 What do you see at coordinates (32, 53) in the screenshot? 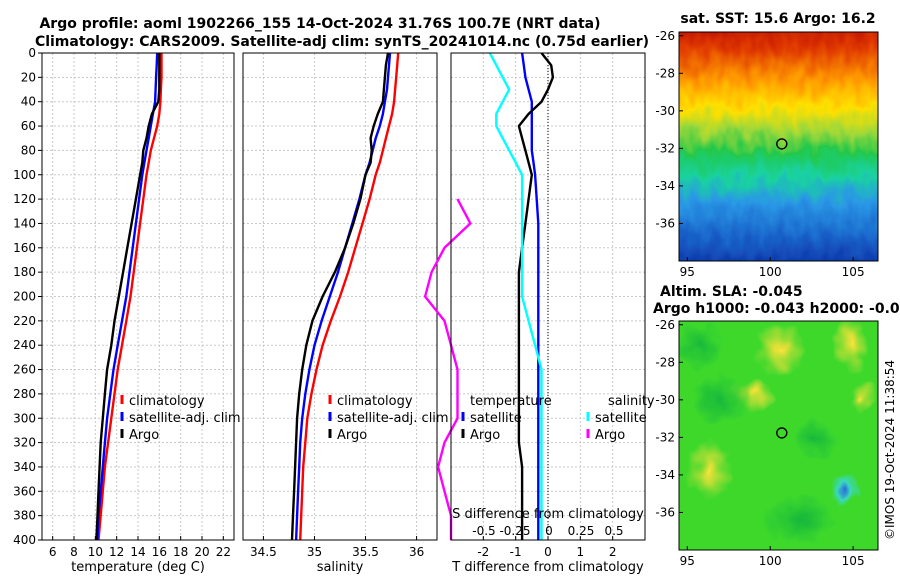
I see `ytick-label: 0` at bounding box center [32, 53].